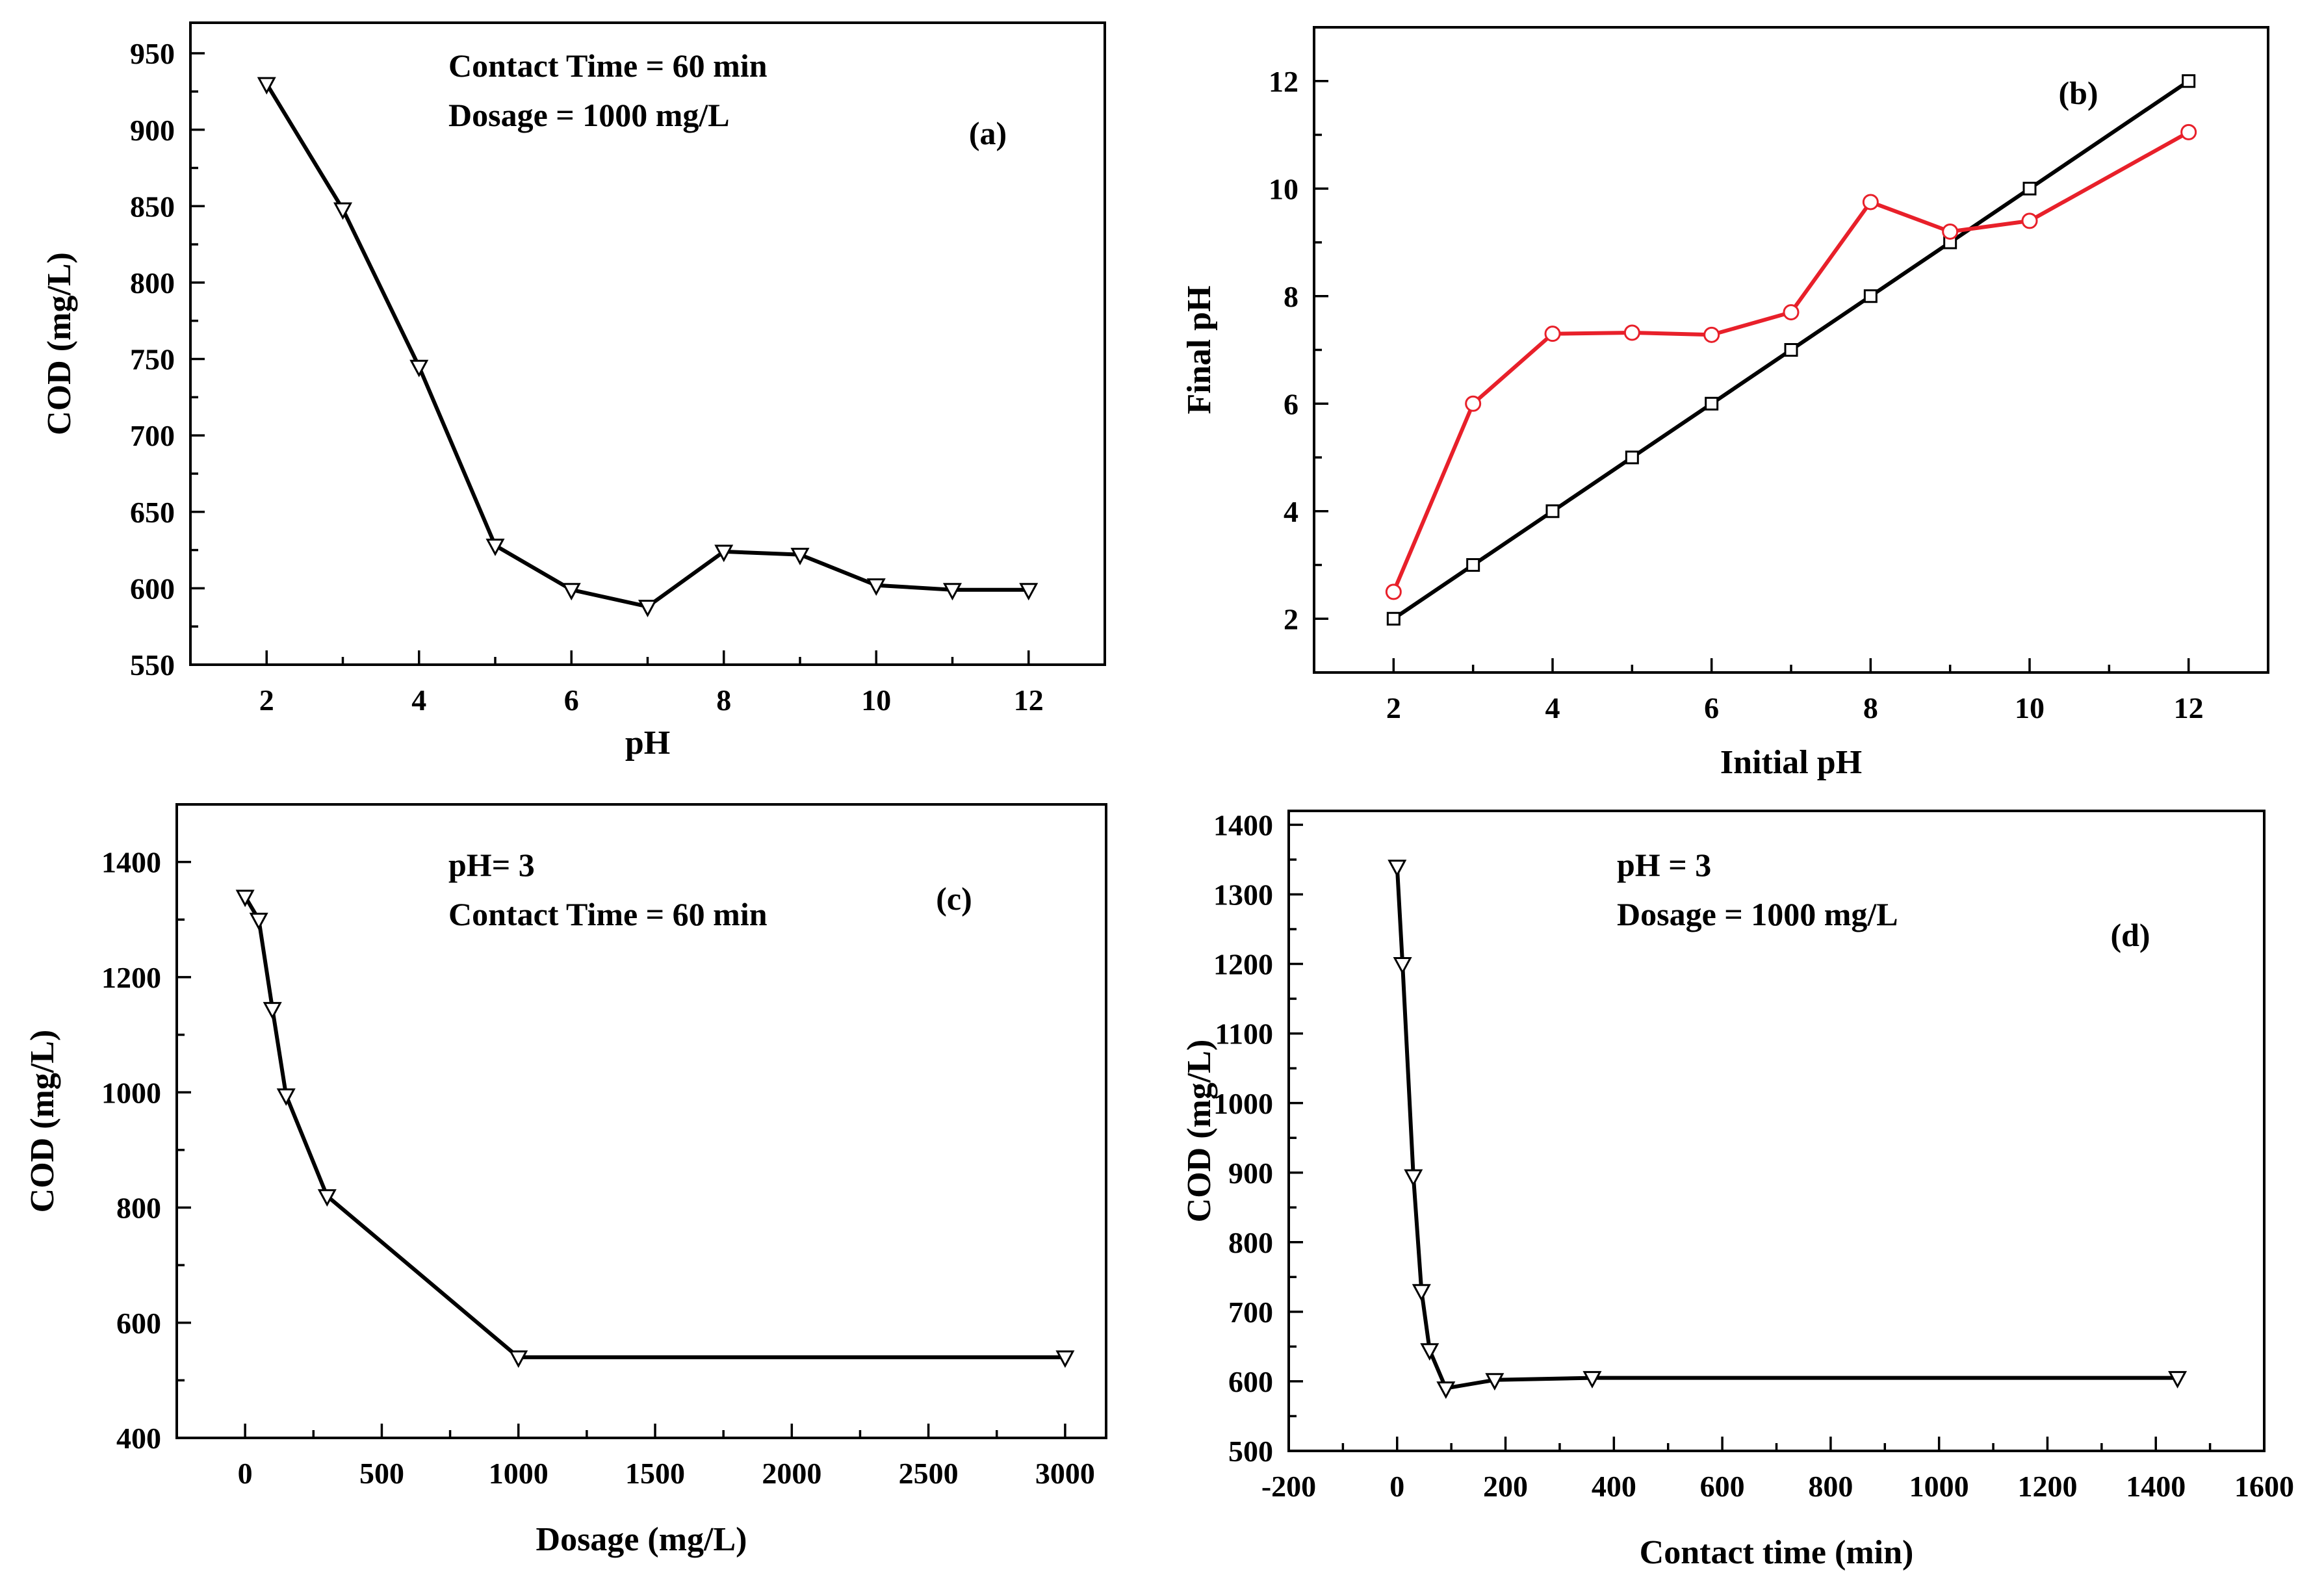 The image size is (2324, 1588). Describe the element at coordinates (1065, 1474) in the screenshot. I see `x-tick-label: 3000` at that location.